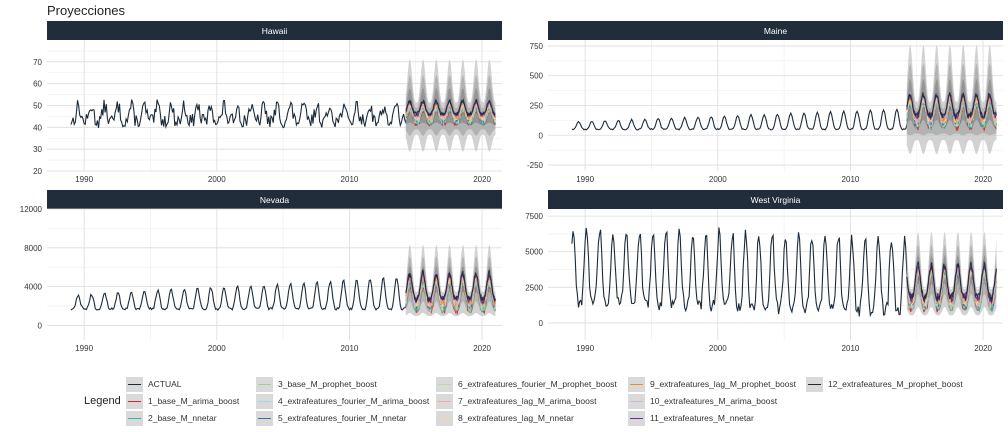 This screenshot has width=1008, height=432. I want to click on y-tick-label: 5000, so click(534, 252).